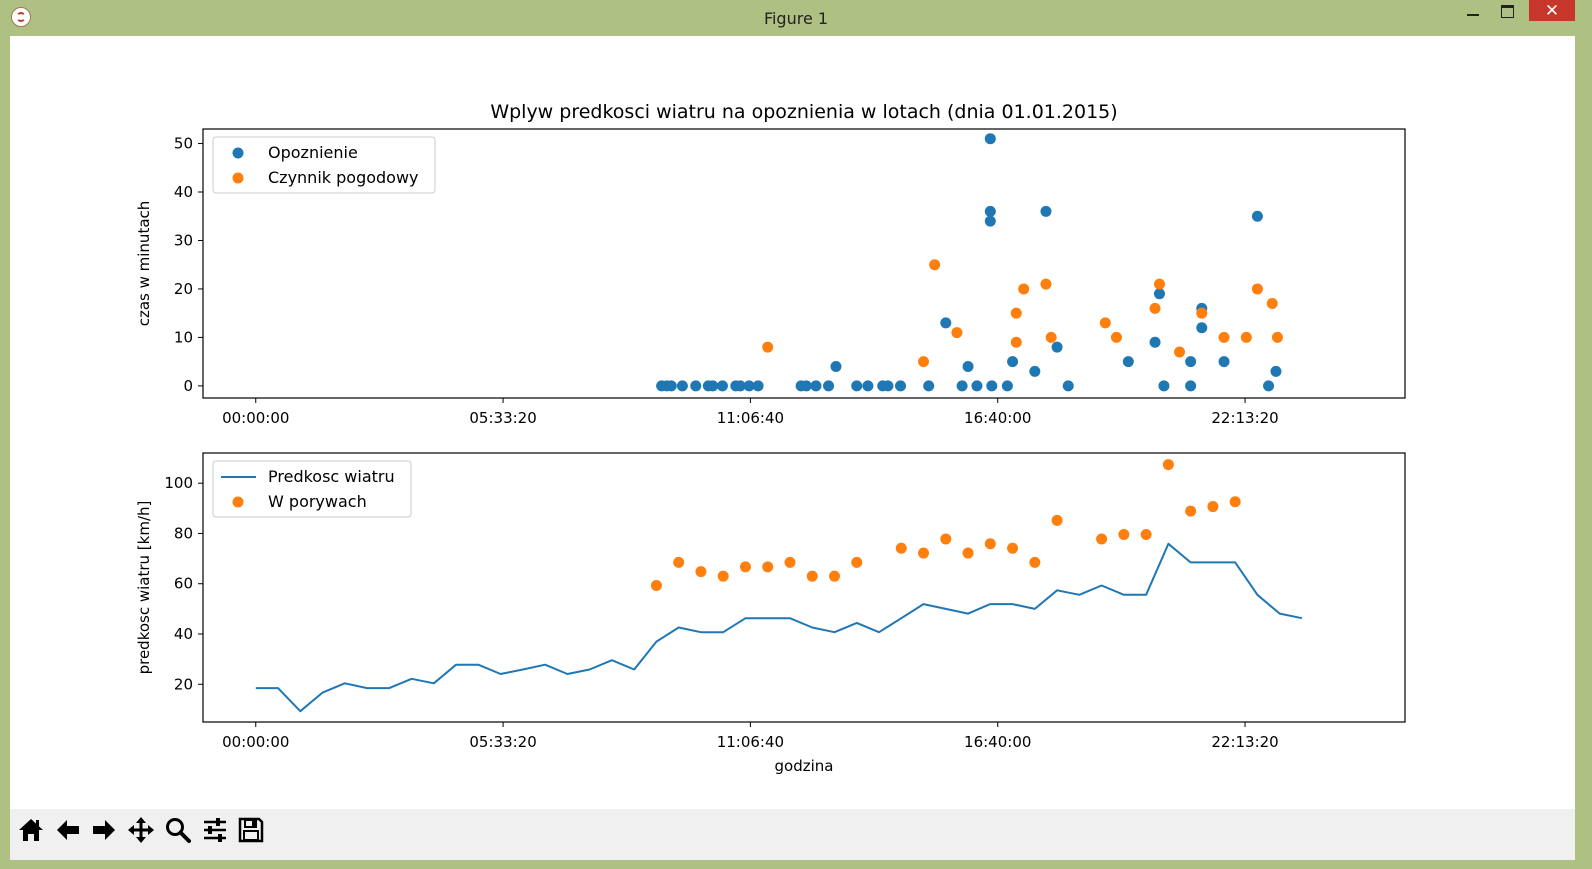 The width and height of the screenshot is (1592, 869). What do you see at coordinates (331, 476) in the screenshot?
I see `legend-label: Predkosc wiatru` at bounding box center [331, 476].